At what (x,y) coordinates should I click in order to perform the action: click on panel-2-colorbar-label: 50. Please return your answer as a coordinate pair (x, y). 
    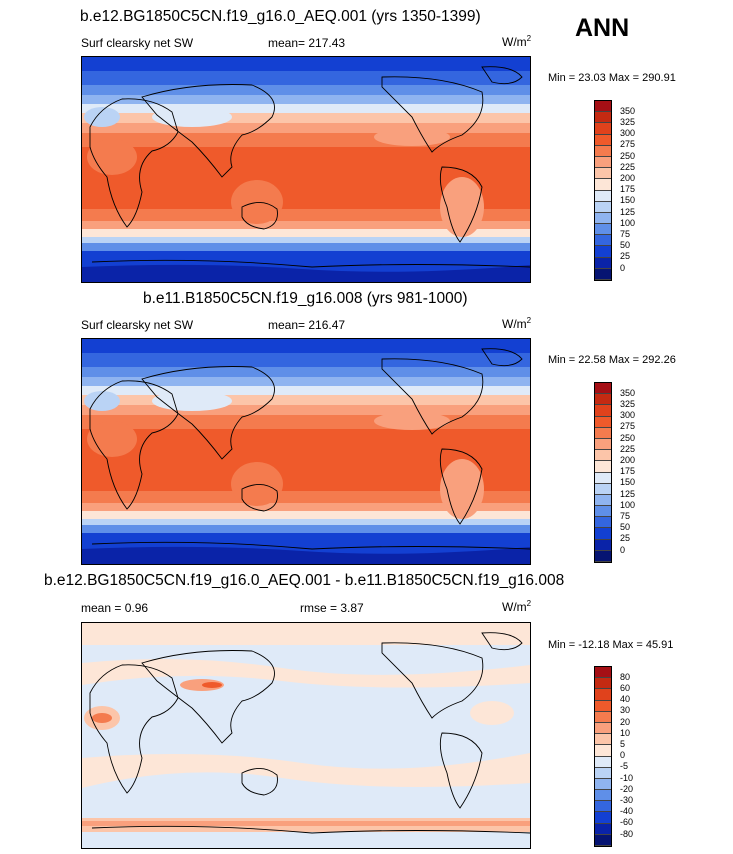
    Looking at the image, I should click on (625, 527).